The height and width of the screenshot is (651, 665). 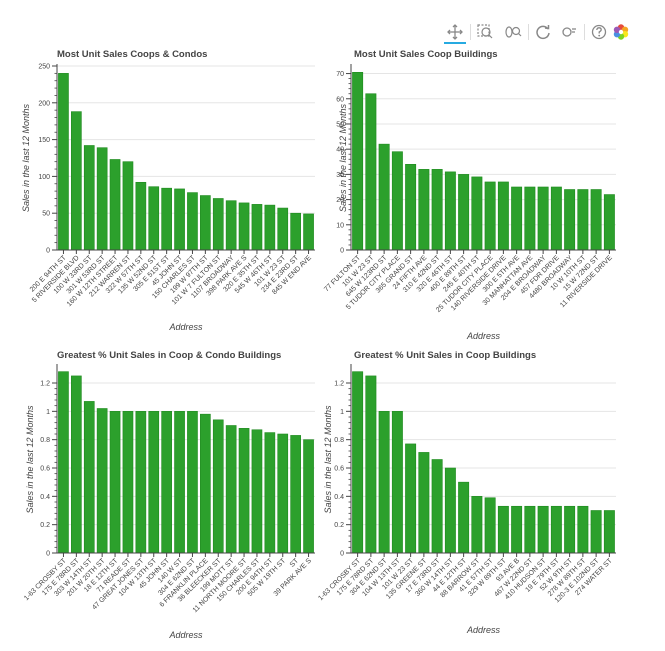 I want to click on bokeh-logo, so click(x=621, y=32).